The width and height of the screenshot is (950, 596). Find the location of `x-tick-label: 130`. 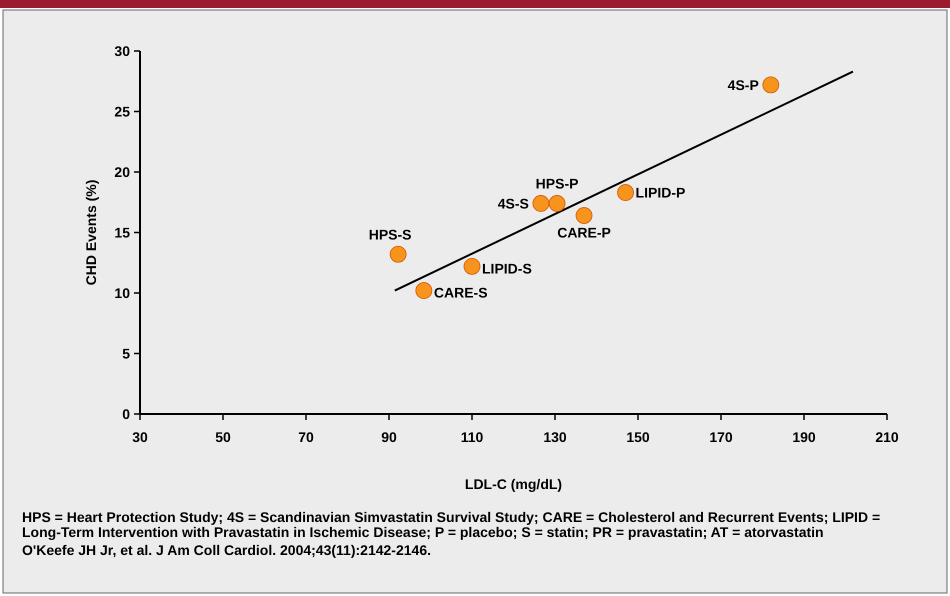

x-tick-label: 130 is located at coordinates (555, 437).